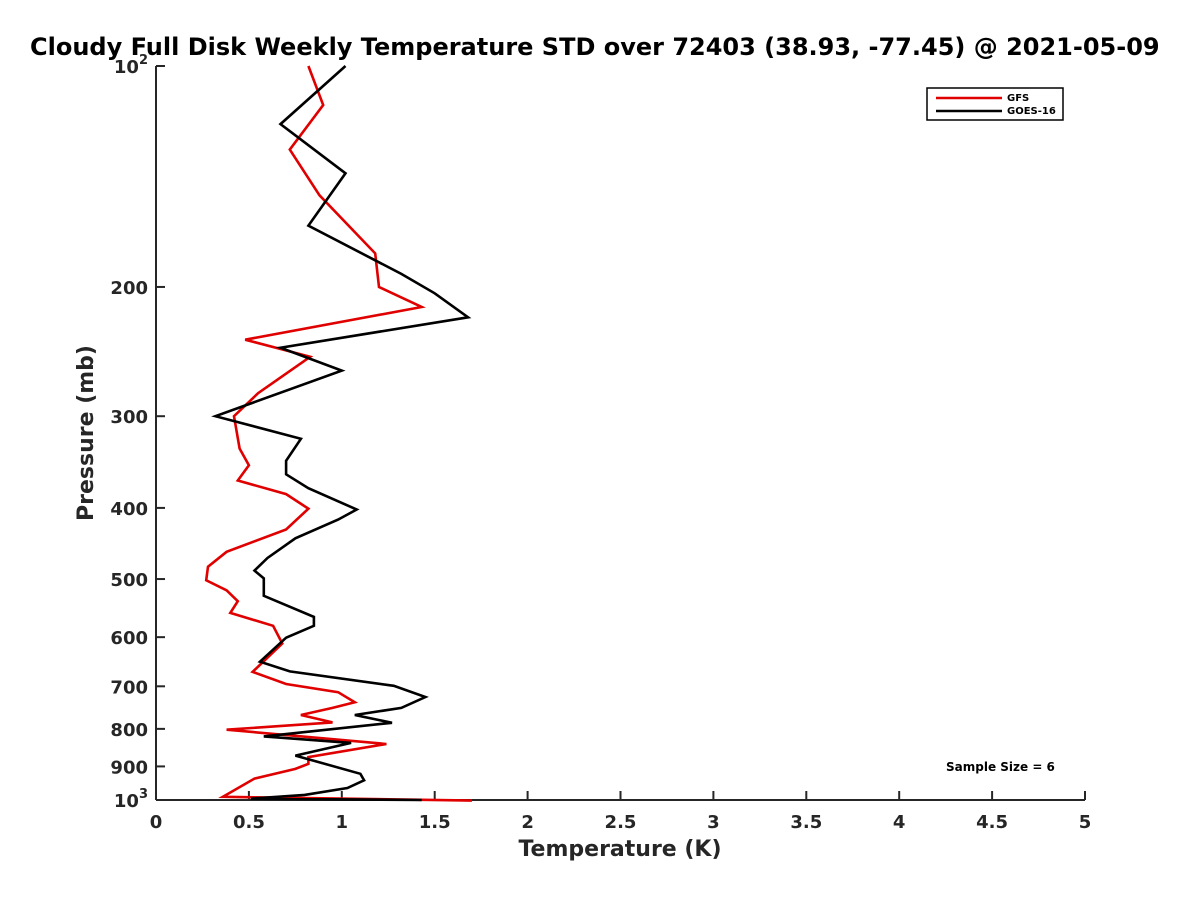 Image resolution: width=1200 pixels, height=900 pixels. I want to click on legend: GFS GOES-16, so click(995, 104).